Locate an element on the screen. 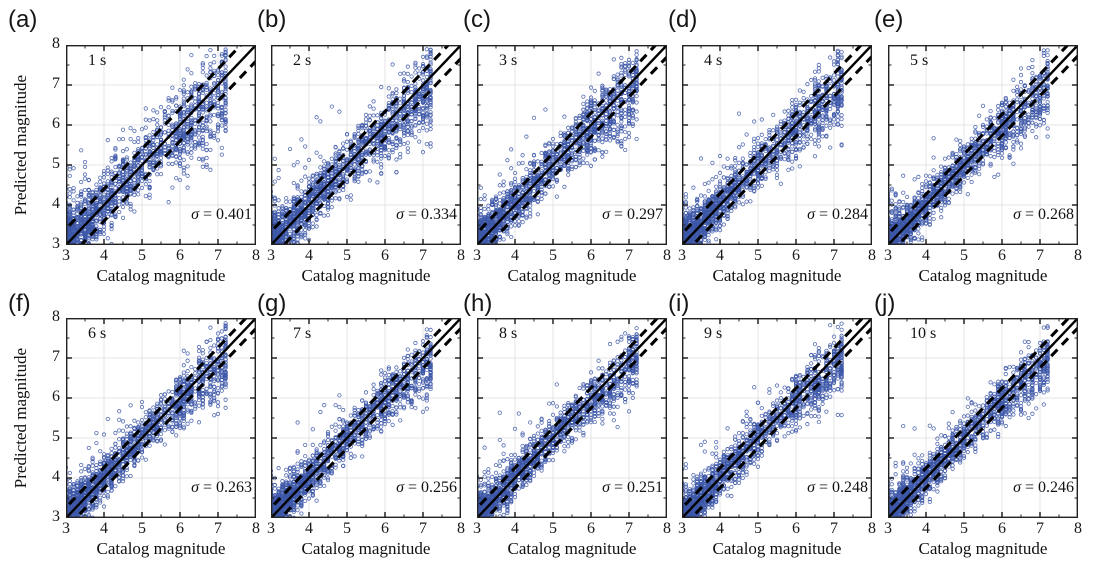 The width and height of the screenshot is (1105, 573). time-window-label: 8 s is located at coordinates (508, 333).